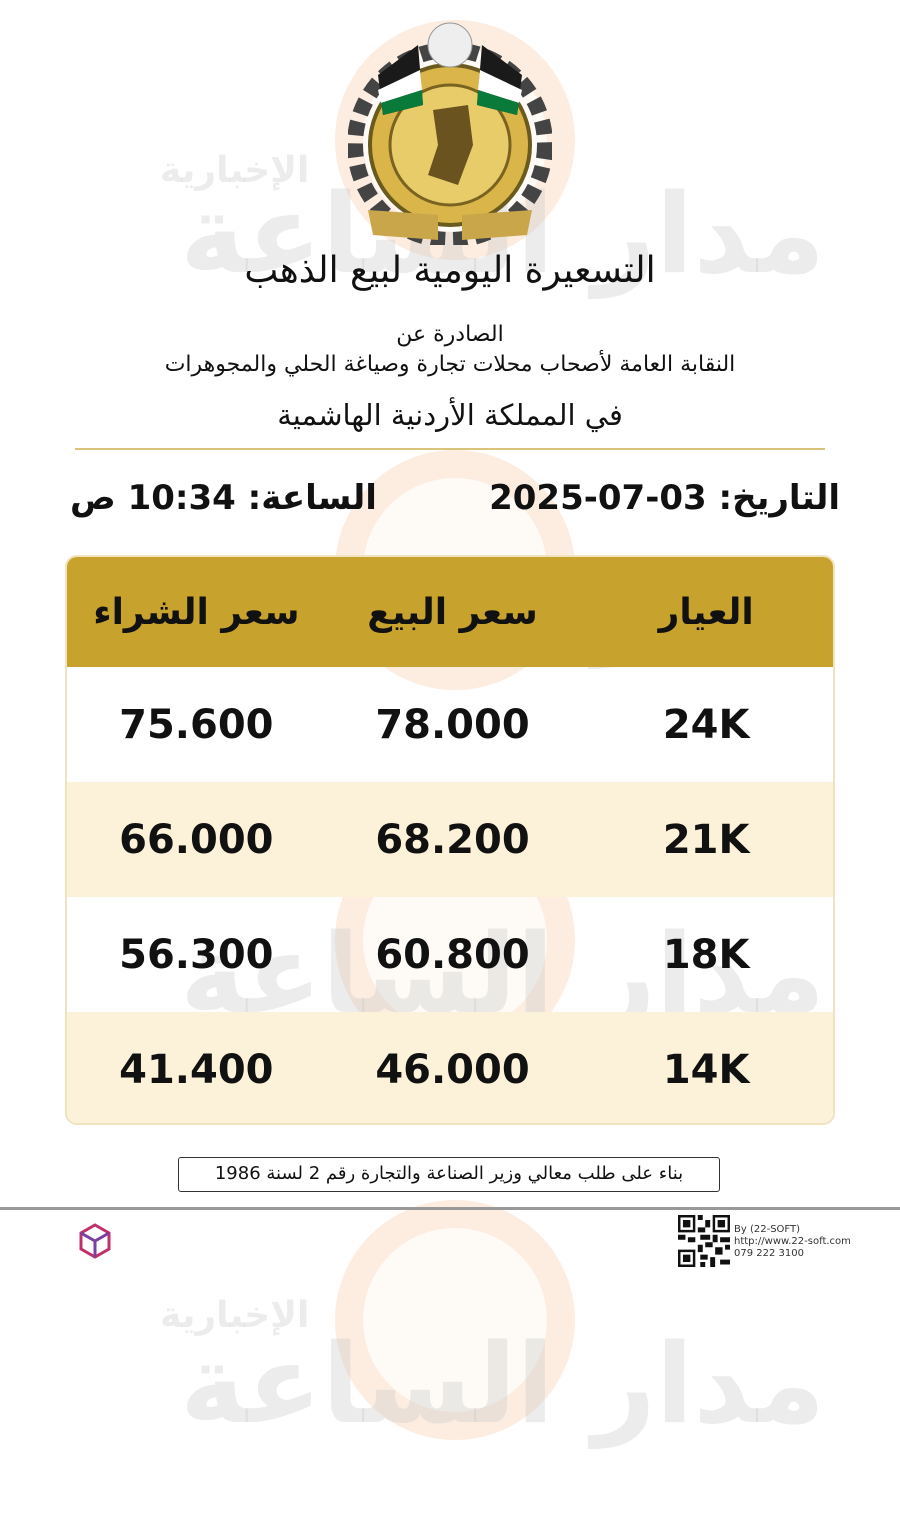  I want to click on page-title: التسعيرة اليومية لبيع الذهب, so click(450, 270).